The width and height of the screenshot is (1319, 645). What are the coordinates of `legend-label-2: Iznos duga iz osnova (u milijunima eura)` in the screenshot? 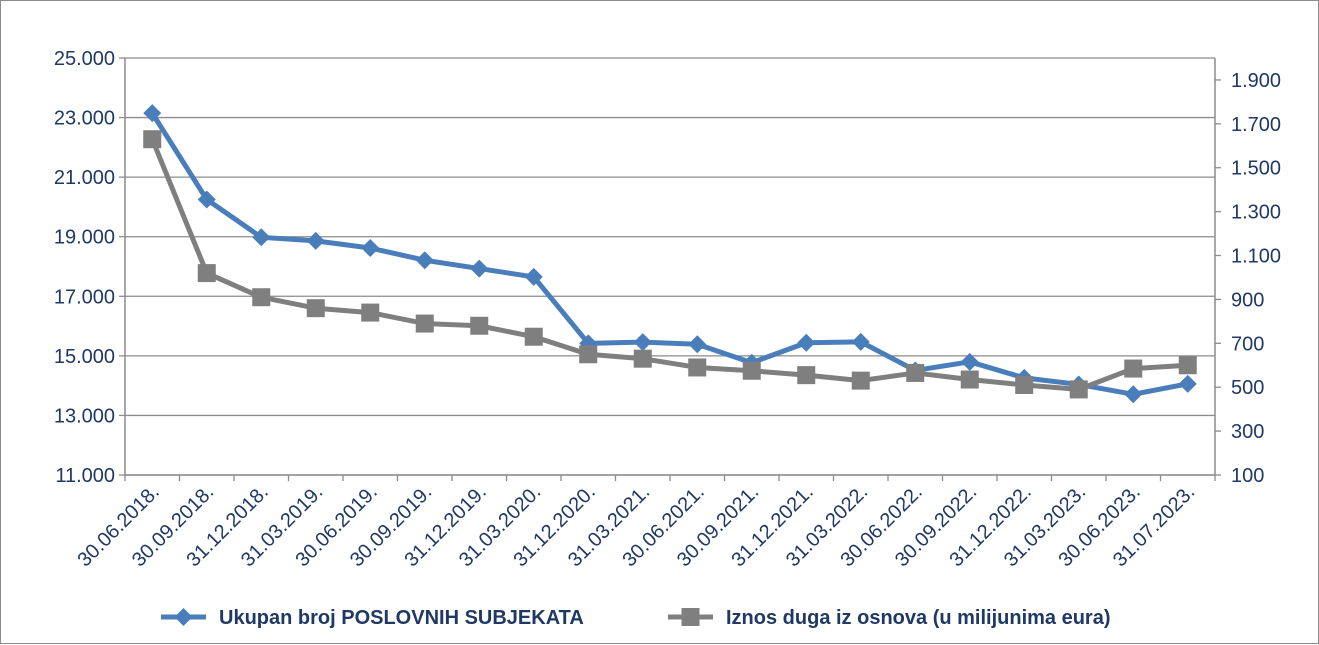 It's located at (918, 618).